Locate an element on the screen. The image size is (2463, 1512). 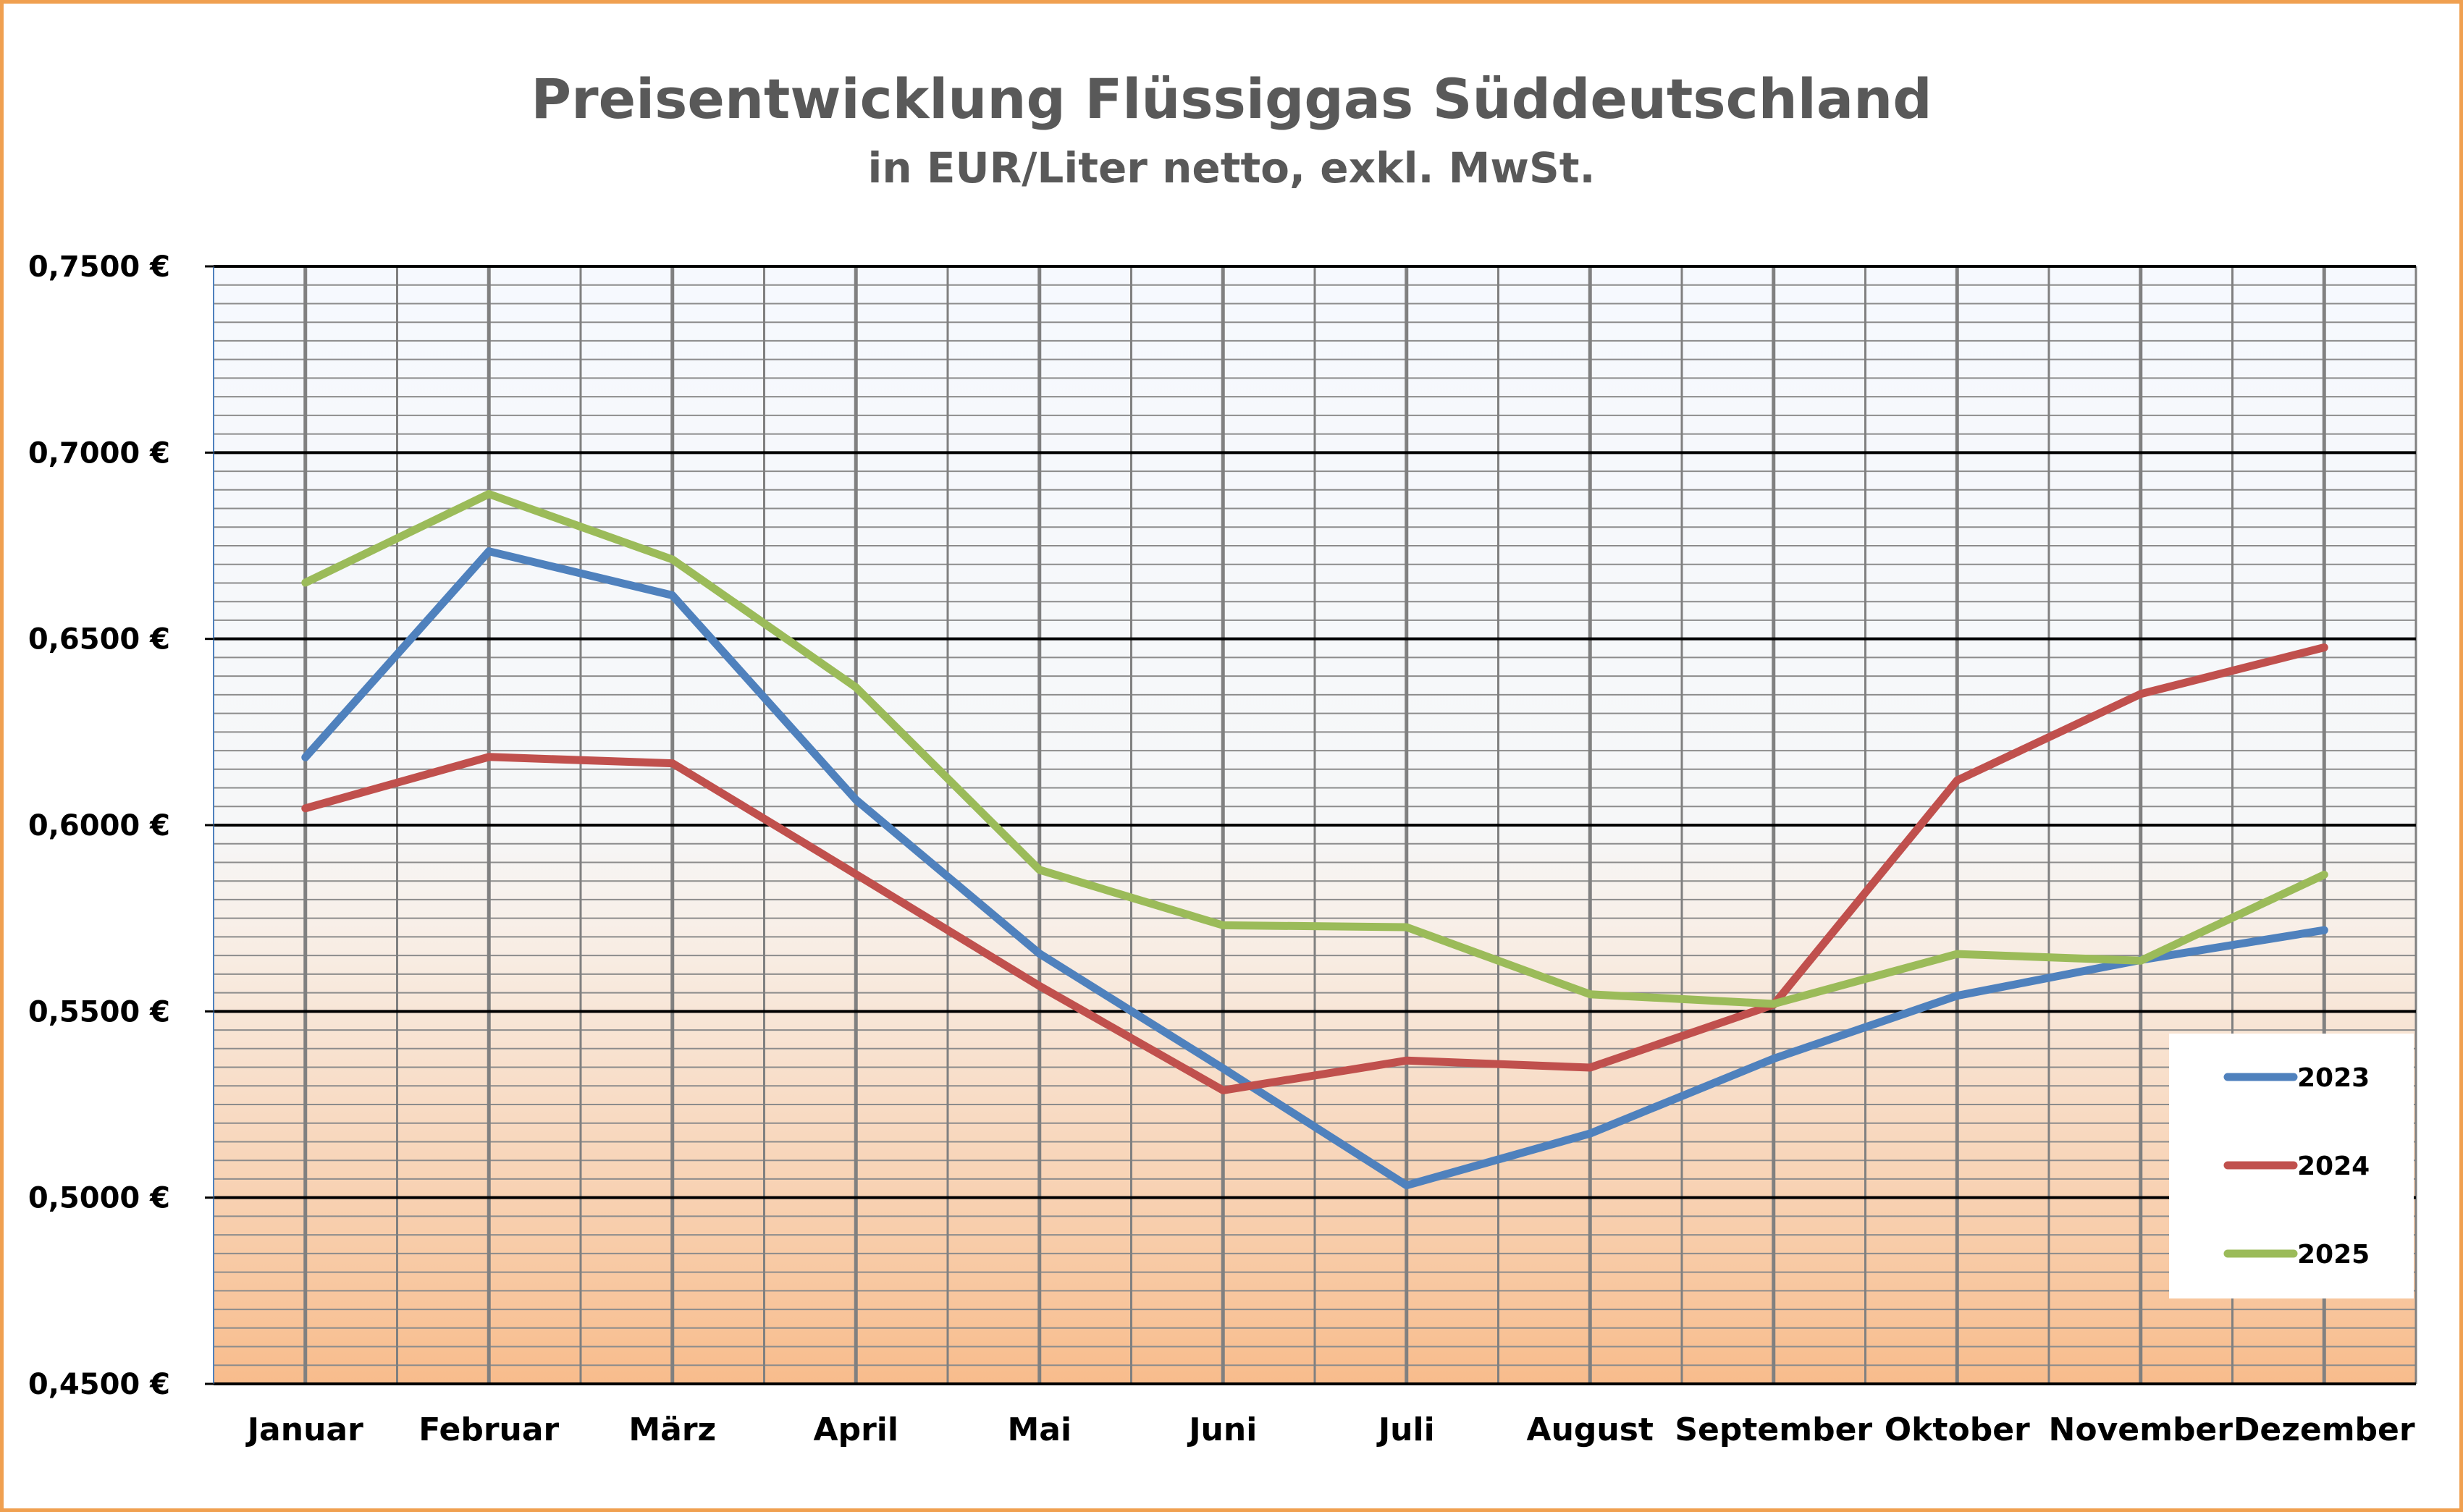
x-tick-label: Dezember is located at coordinates (2324, 1429).